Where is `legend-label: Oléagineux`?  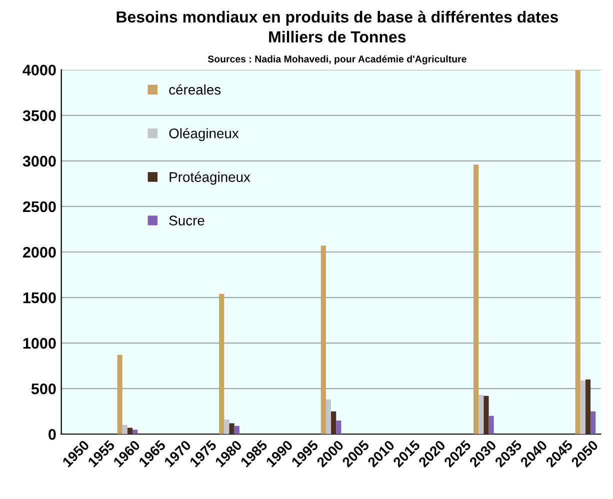 legend-label: Oléagineux is located at coordinates (204, 135).